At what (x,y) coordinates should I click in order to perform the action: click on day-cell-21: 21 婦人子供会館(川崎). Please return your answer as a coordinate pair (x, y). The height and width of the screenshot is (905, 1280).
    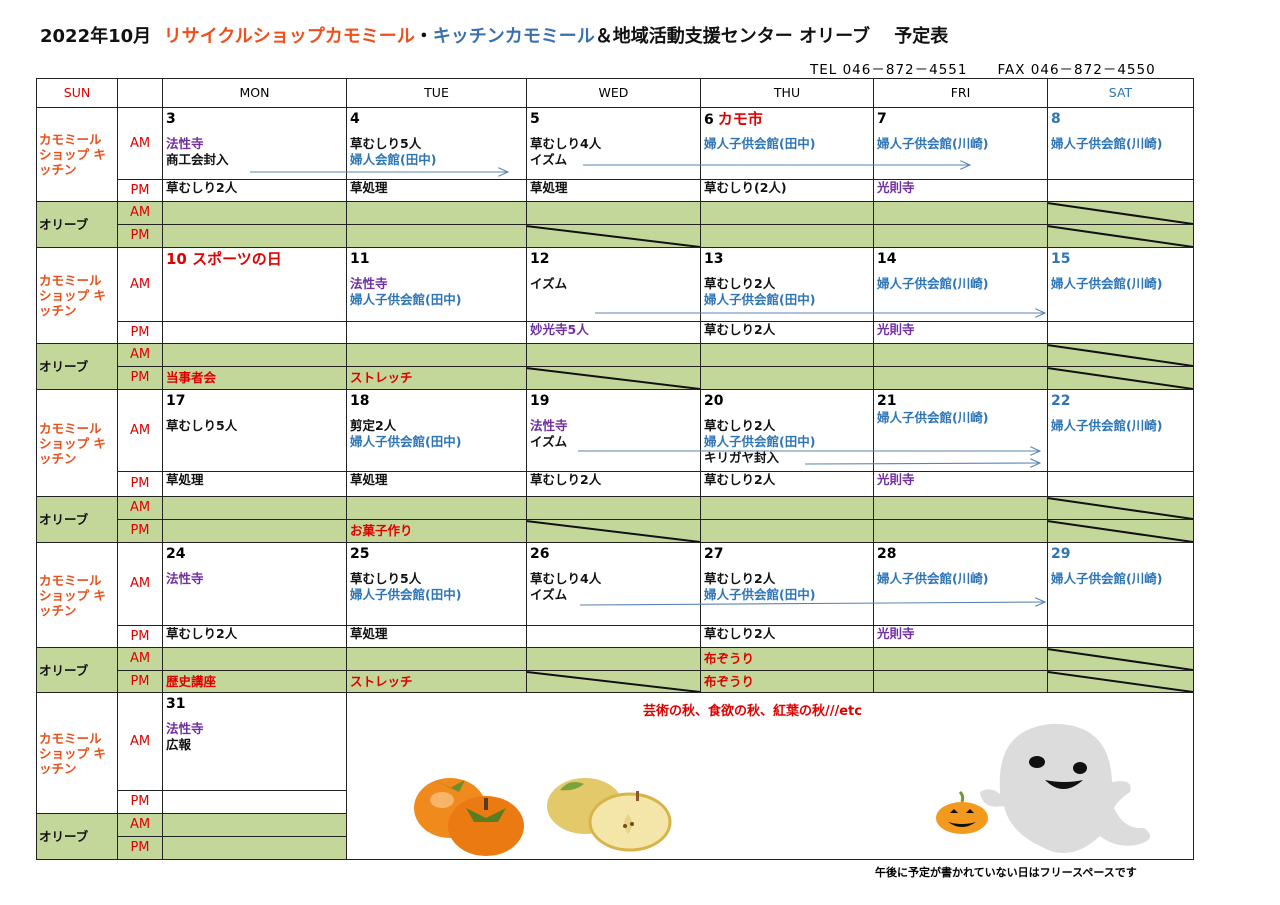
    Looking at the image, I should click on (960, 430).